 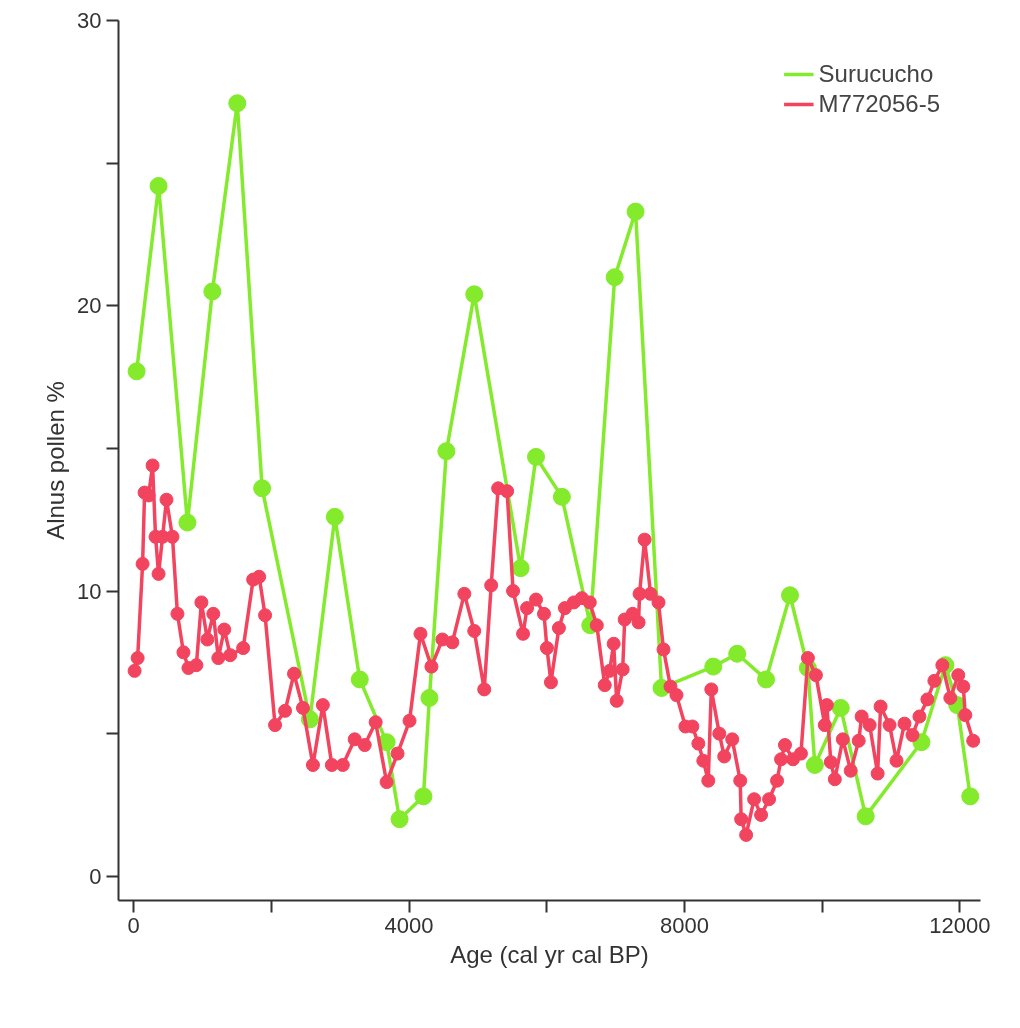 I want to click on x-tick-label: 12000, so click(x=960, y=925).